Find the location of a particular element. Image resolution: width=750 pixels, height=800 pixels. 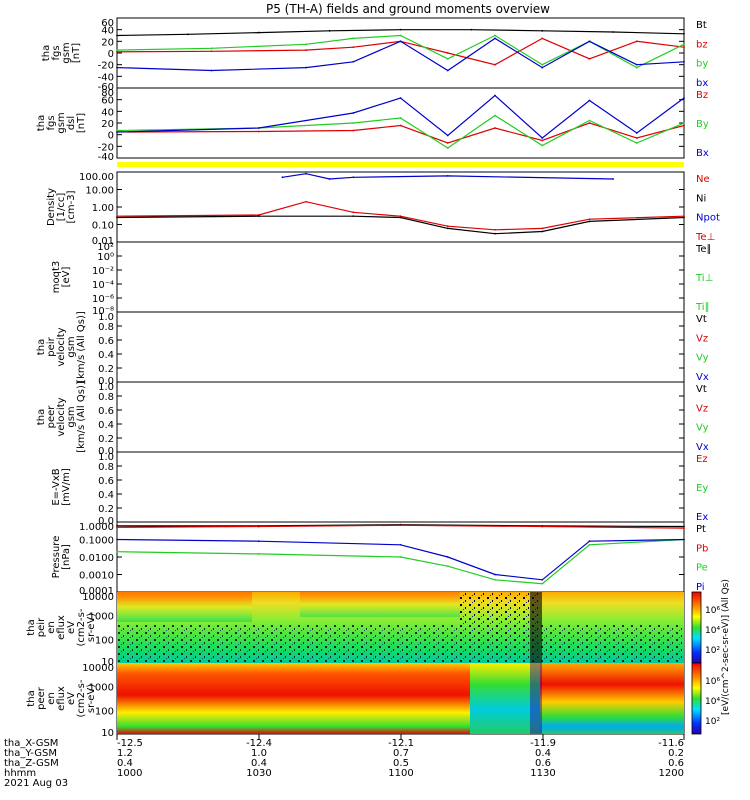

colorbar-tick-2: 10² is located at coordinates (712, 651).